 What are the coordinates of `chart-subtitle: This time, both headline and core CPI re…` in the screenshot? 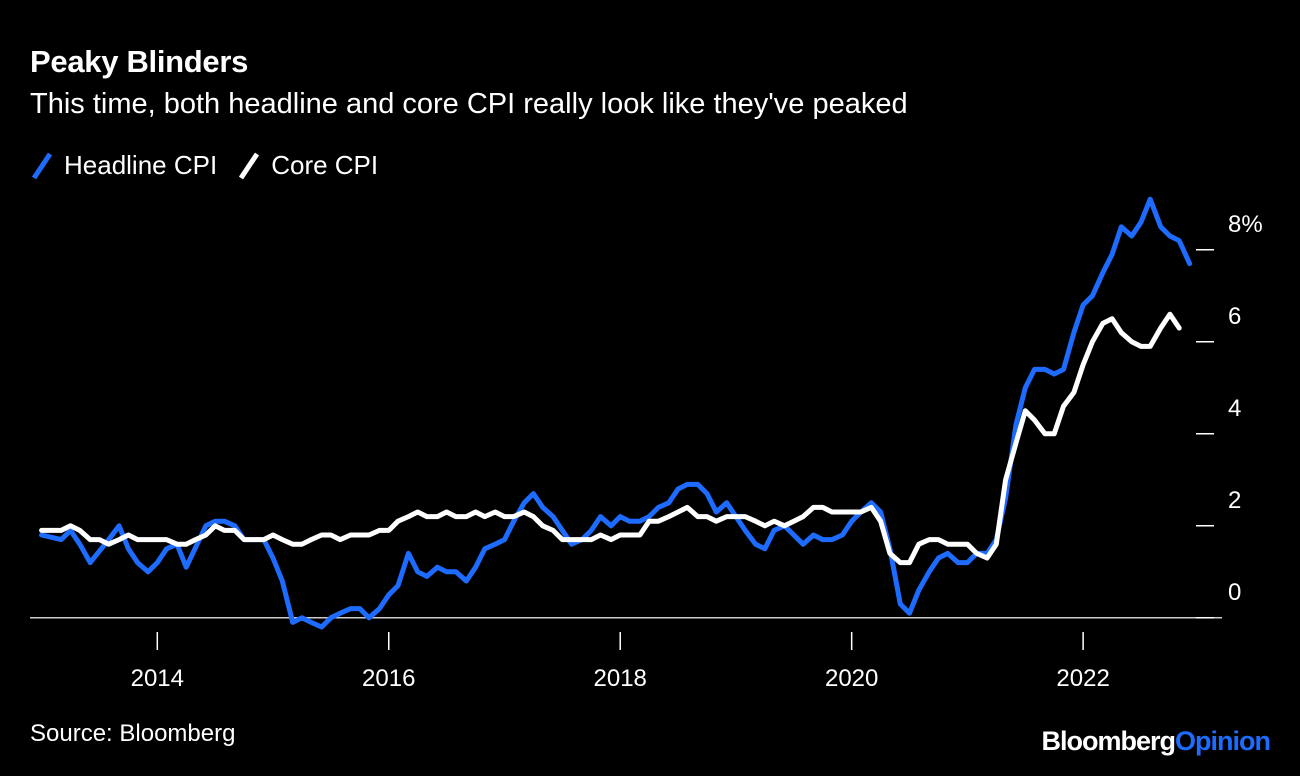 It's located at (469, 104).